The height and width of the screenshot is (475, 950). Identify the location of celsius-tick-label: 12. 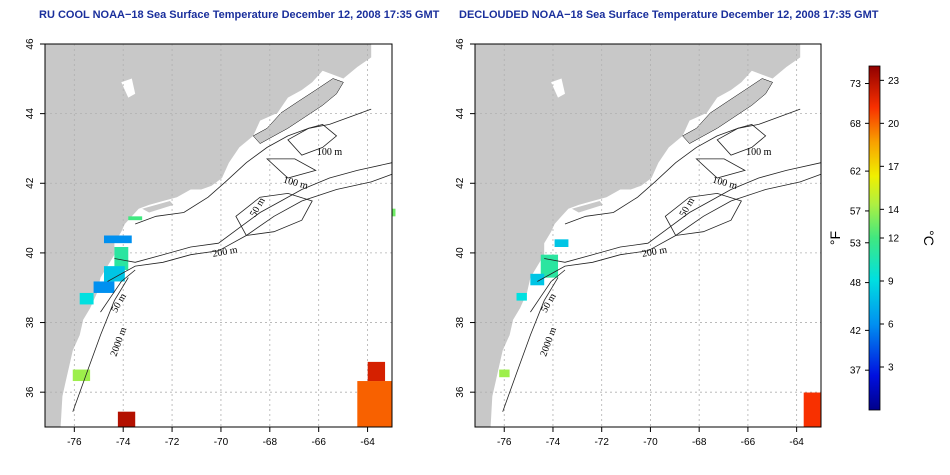
(894, 239).